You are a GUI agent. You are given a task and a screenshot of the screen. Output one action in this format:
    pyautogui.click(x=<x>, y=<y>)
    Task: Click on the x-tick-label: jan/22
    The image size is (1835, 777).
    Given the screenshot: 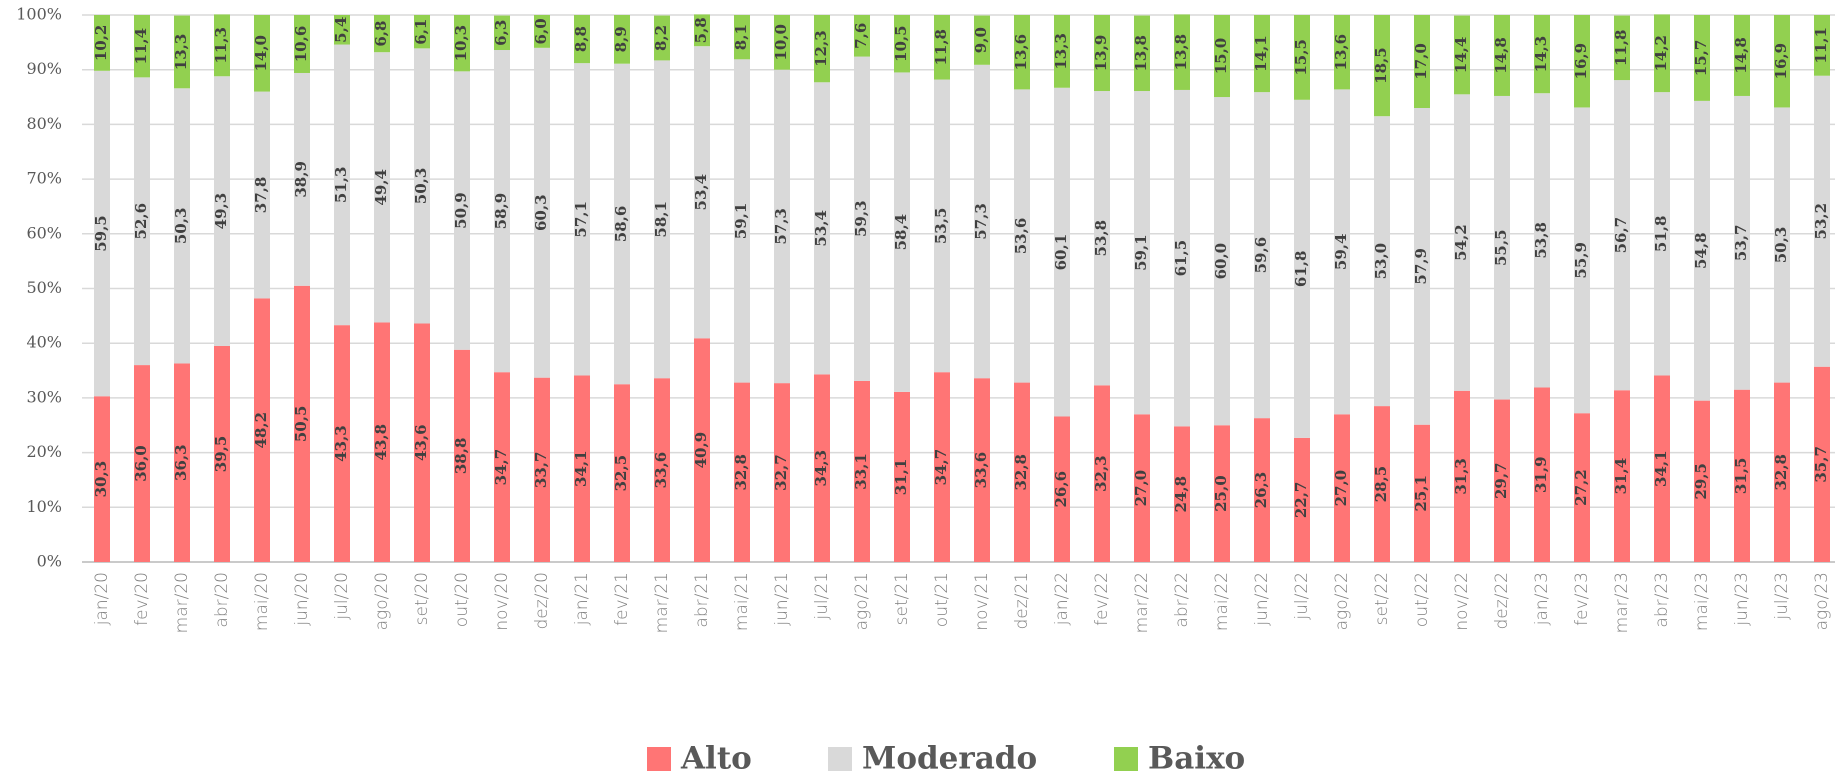 What is the action you would take?
    pyautogui.click(x=1062, y=599)
    